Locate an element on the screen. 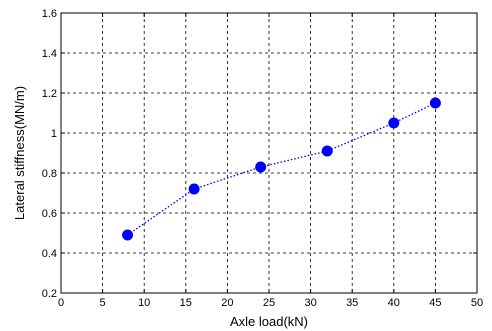 Image resolution: width=492 pixels, height=331 pixels. x-tick-label: 0 is located at coordinates (61, 303).